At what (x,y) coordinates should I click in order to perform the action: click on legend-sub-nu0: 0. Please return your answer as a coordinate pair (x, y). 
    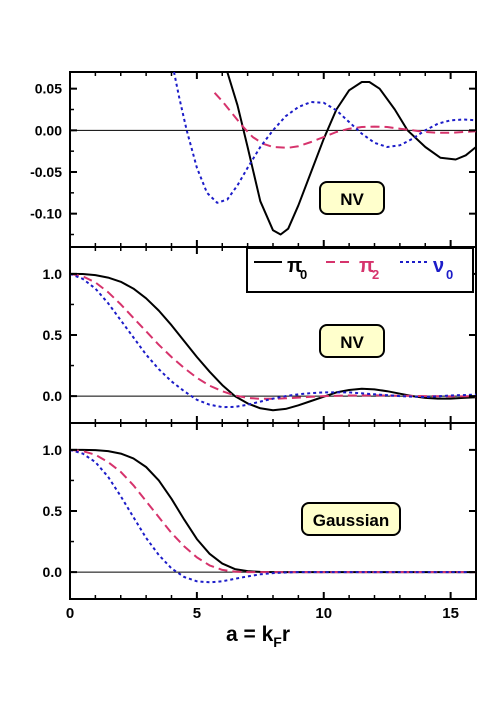
    Looking at the image, I should click on (449, 274).